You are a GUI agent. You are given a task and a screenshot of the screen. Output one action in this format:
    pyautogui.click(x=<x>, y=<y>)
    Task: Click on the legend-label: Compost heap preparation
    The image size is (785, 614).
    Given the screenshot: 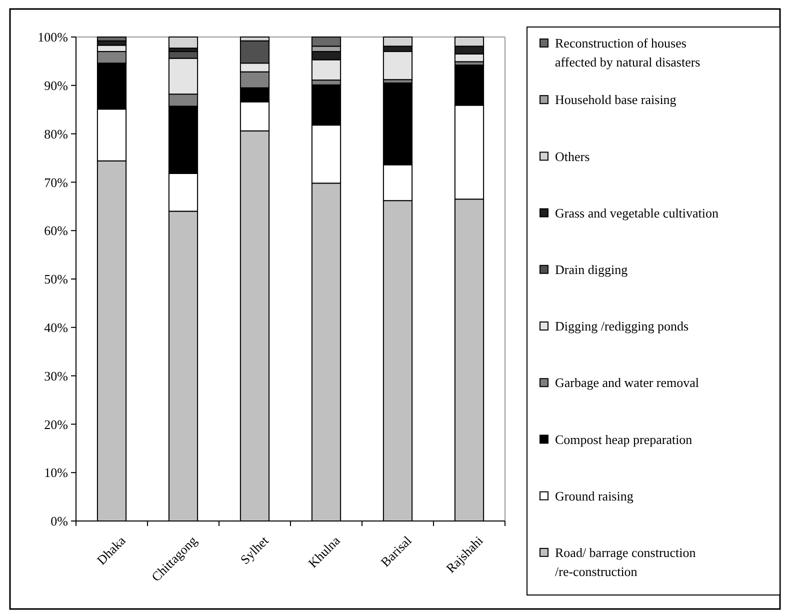 What is the action you would take?
    pyautogui.click(x=624, y=439)
    